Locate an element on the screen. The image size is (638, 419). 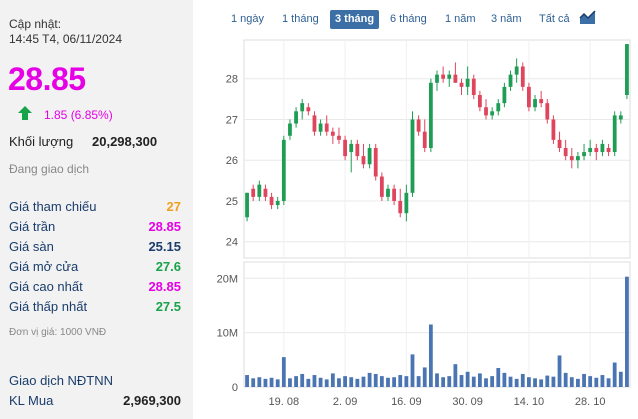
low-price-value: 27.5 is located at coordinates (168, 306).